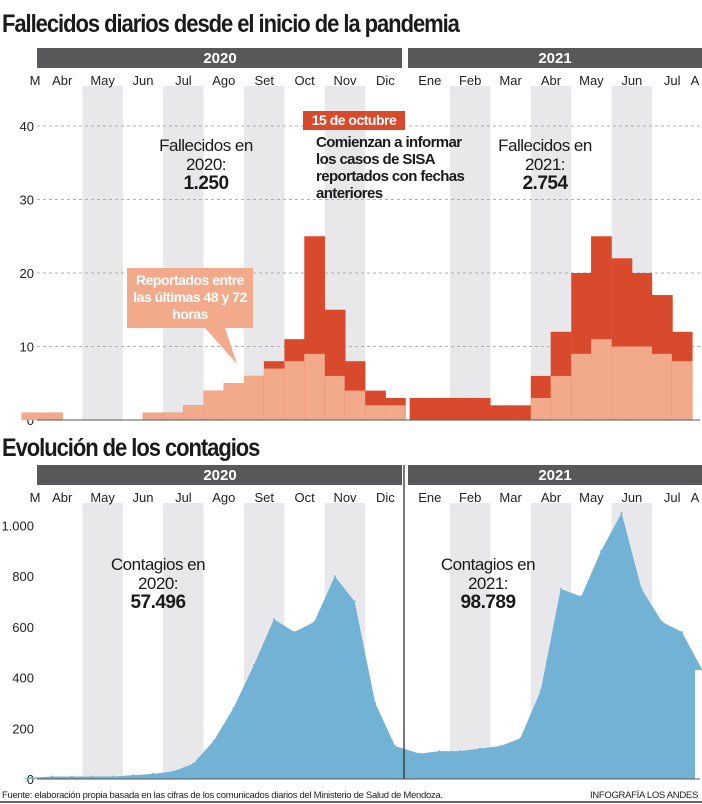 The width and height of the screenshot is (702, 804). What do you see at coordinates (545, 164) in the screenshot?
I see `deaths-2021-annotation: Fallecidos en 2021: 2.754` at bounding box center [545, 164].